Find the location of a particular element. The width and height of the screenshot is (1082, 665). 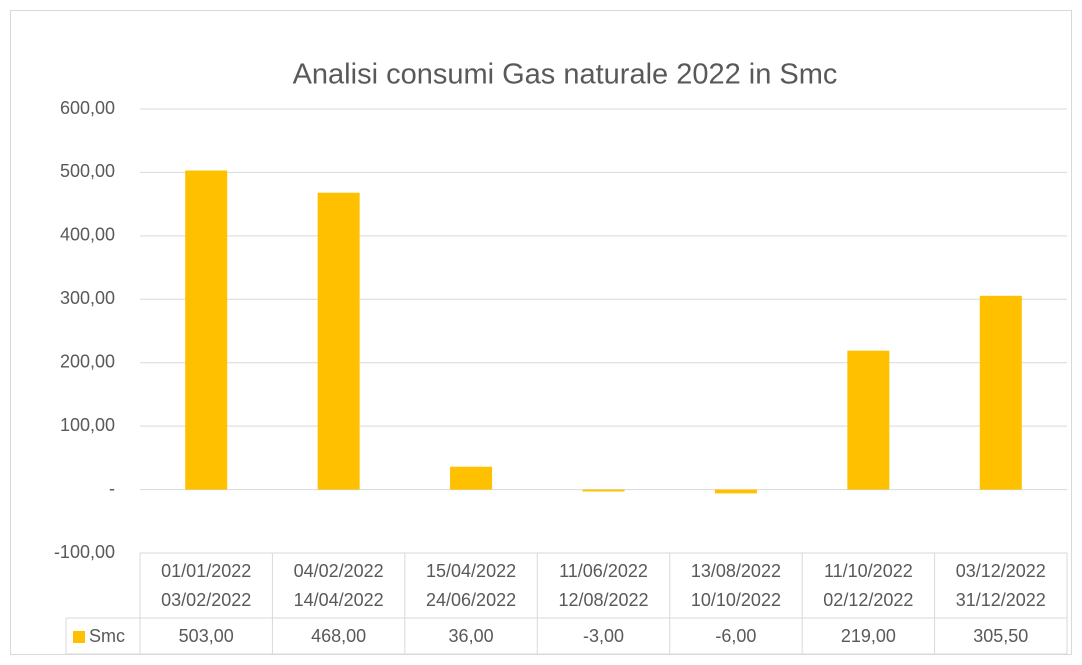

y-tick-label: 600,00 is located at coordinates (87, 108).